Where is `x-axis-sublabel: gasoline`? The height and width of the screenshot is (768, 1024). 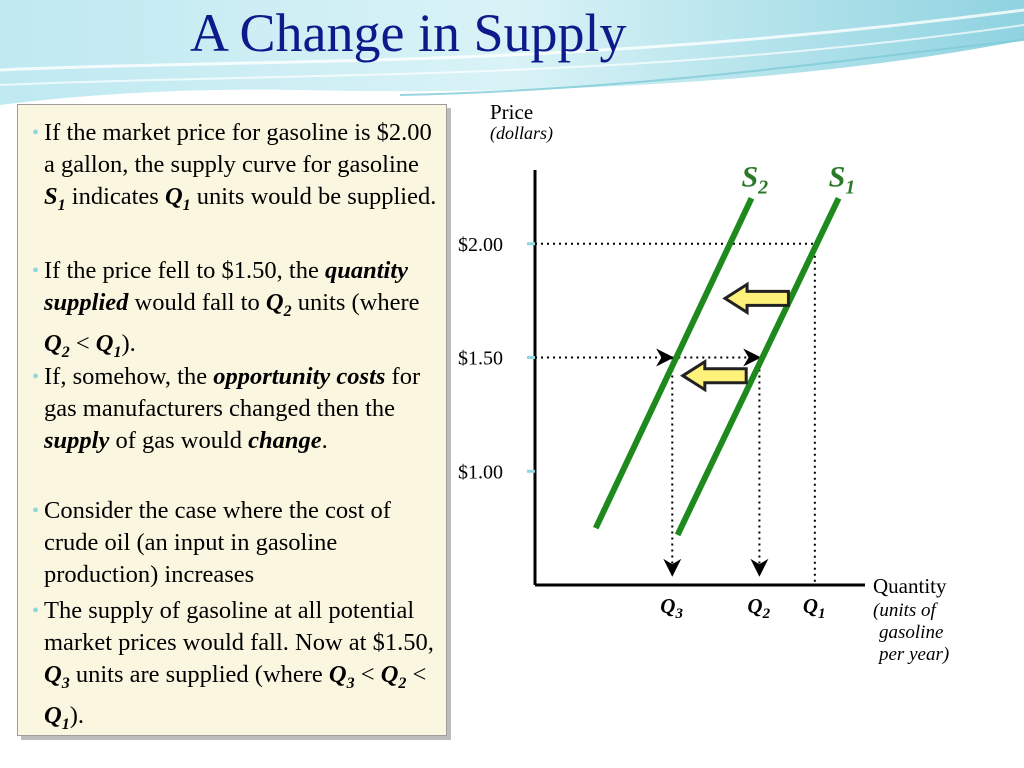 x-axis-sublabel: gasoline is located at coordinates (911, 632).